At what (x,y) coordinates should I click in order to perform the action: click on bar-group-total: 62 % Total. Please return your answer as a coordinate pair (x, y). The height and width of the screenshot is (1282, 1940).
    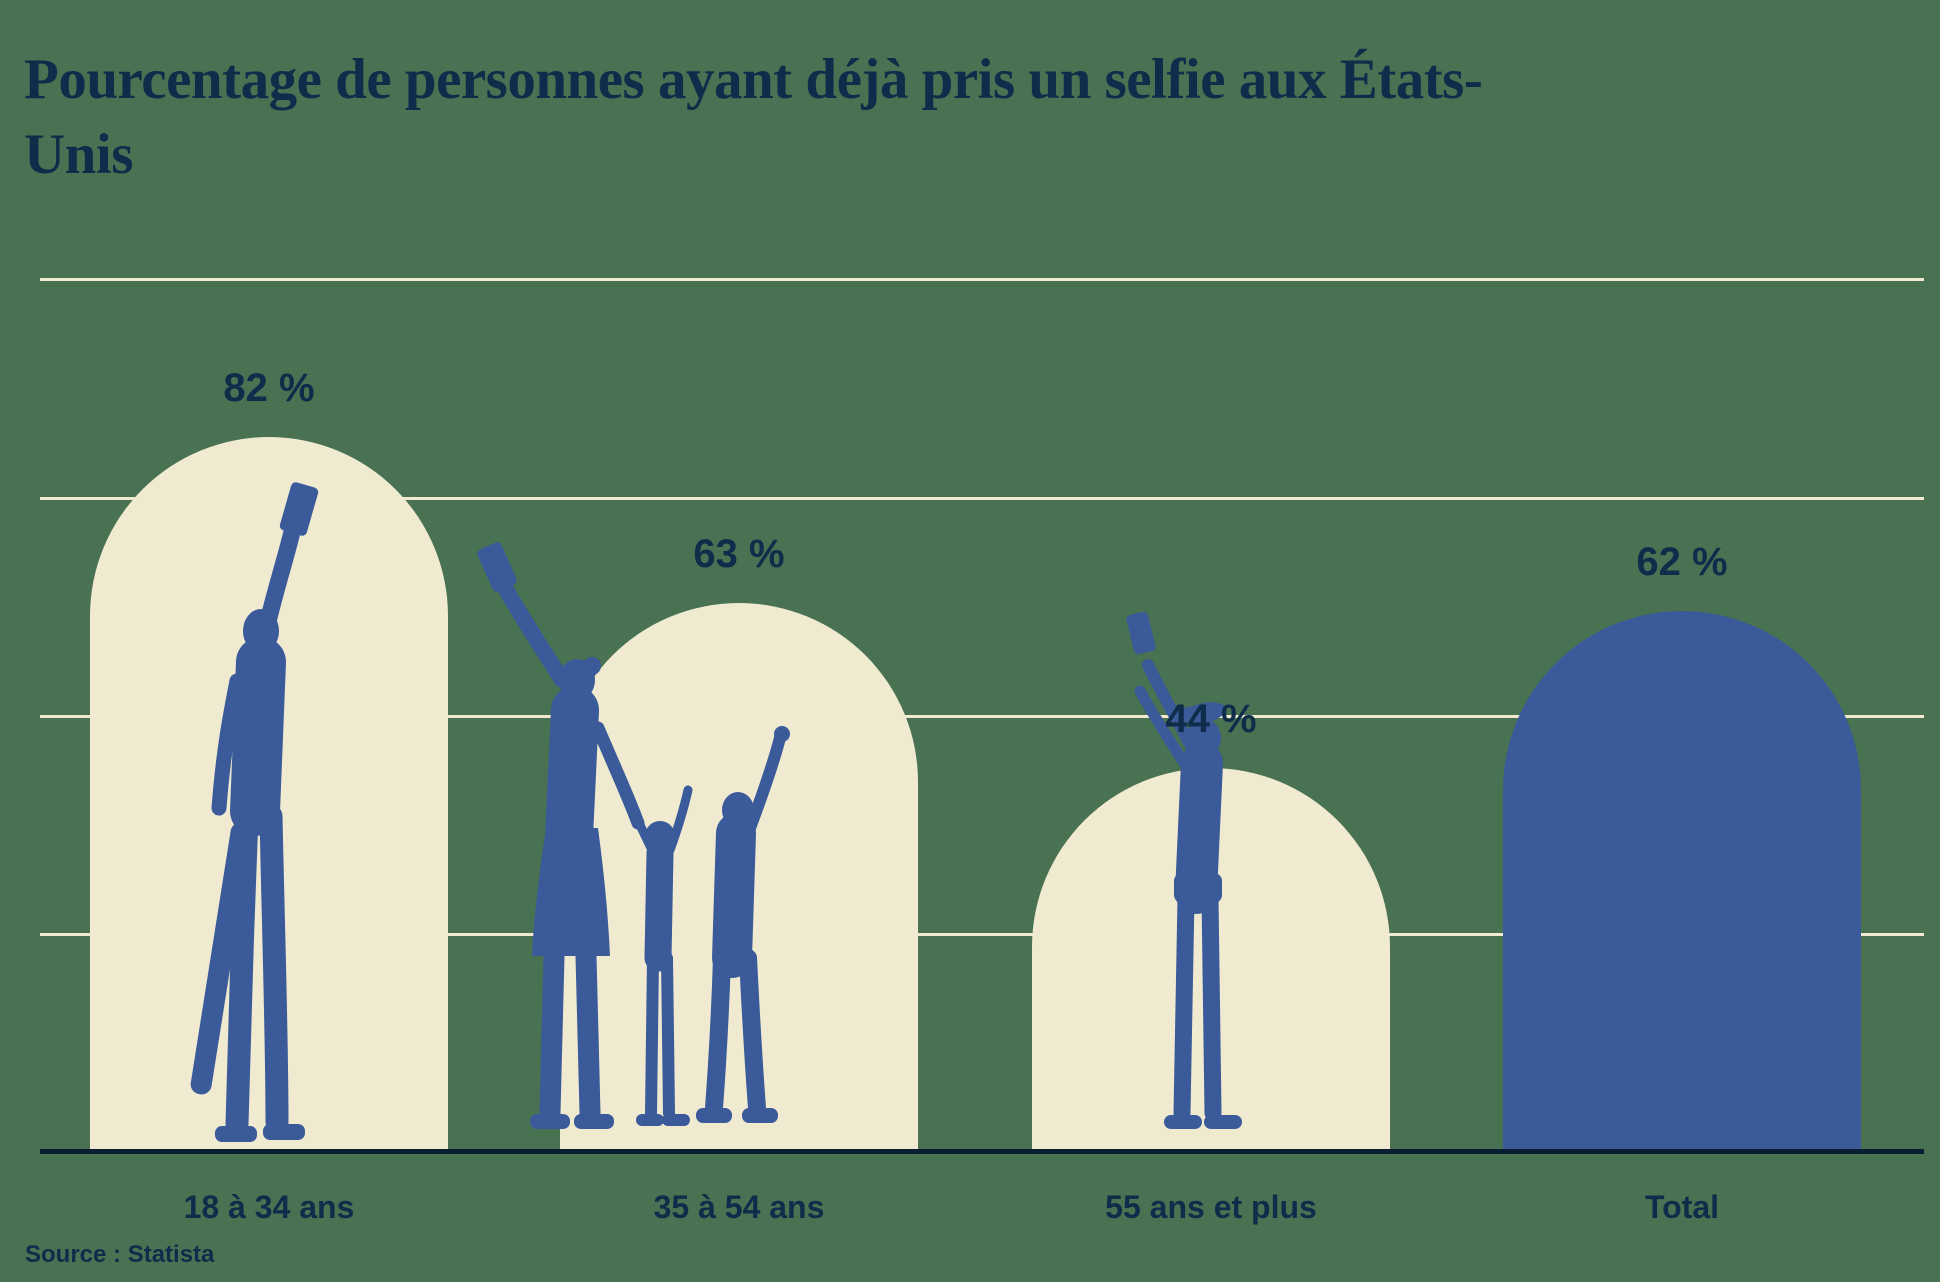
    Looking at the image, I should click on (1682, 882).